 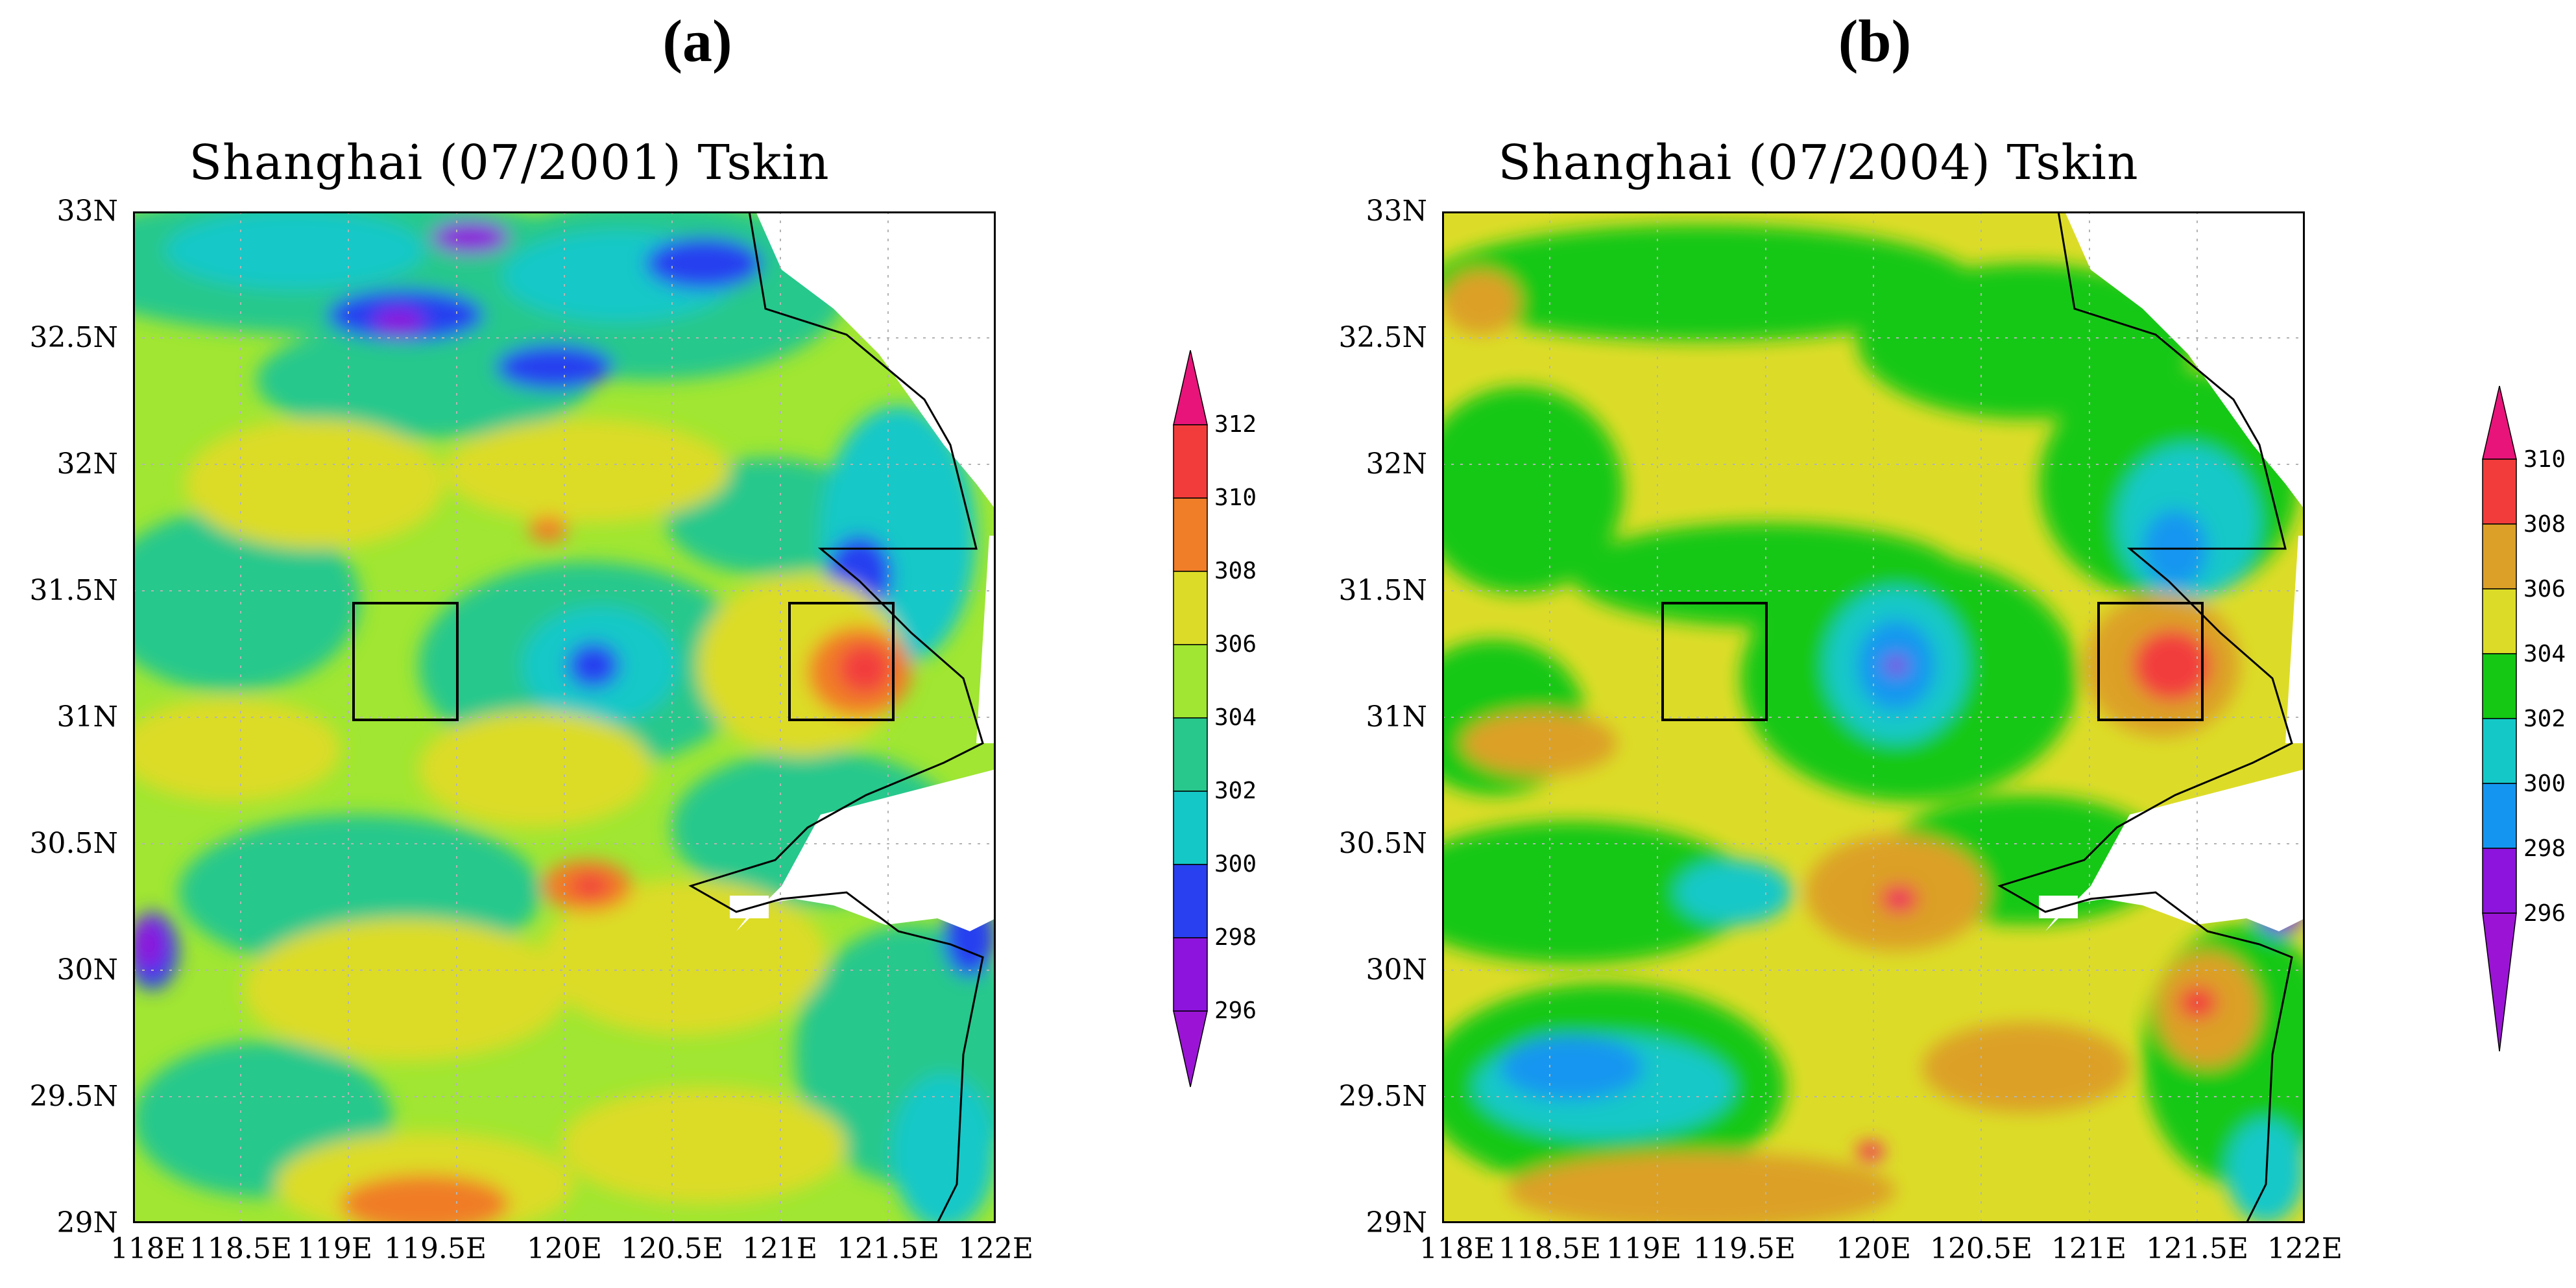 What do you see at coordinates (1981, 1248) in the screenshot?
I see `lon-label: 120.5E` at bounding box center [1981, 1248].